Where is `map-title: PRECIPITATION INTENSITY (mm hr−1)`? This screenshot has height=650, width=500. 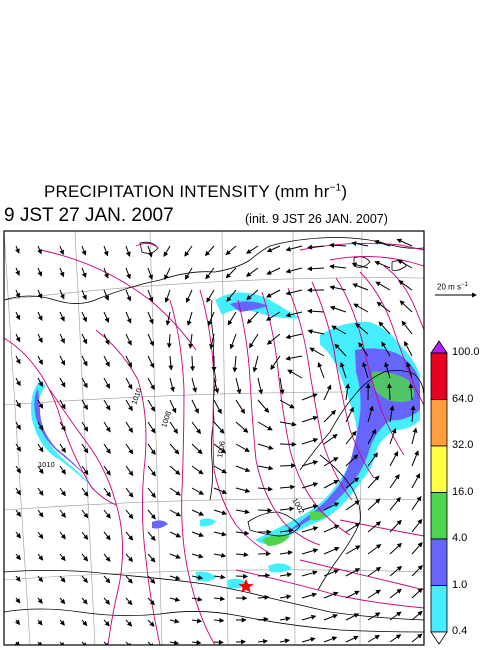
map-title: PRECIPITATION INTENSITY (mm hr−1) is located at coordinates (195, 192).